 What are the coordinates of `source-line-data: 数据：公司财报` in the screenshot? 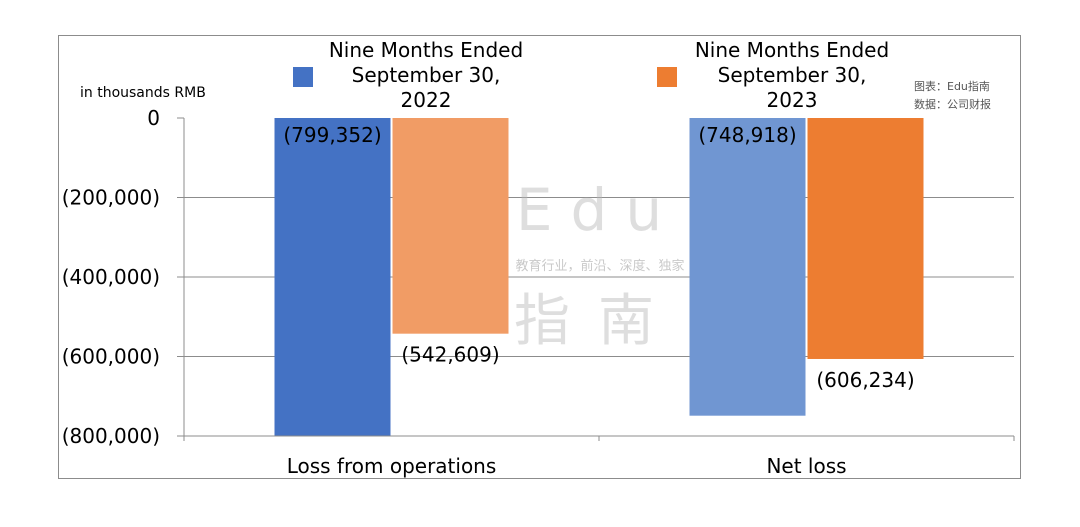 It's located at (952, 104).